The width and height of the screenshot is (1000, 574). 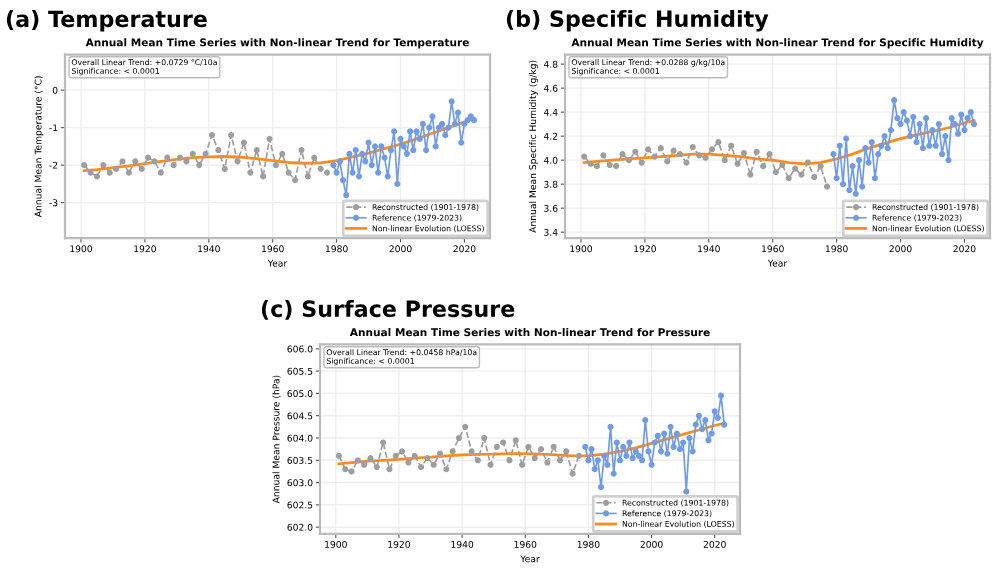 What do you see at coordinates (106, 21) in the screenshot?
I see `chart-title: (a) Temperature` at bounding box center [106, 21].